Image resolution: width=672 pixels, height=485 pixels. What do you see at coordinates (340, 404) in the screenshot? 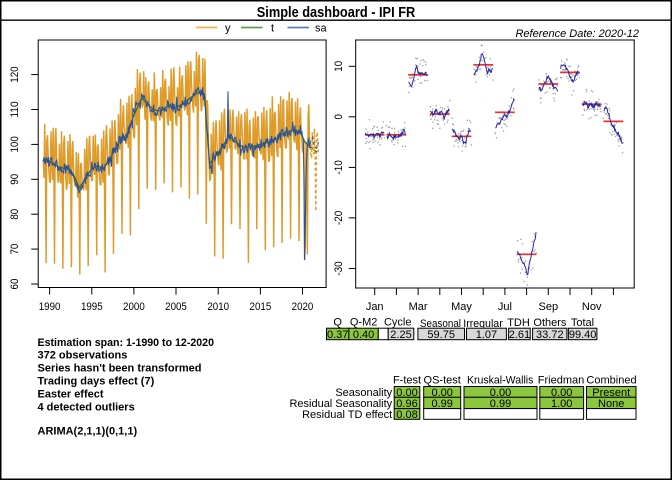
I see `svg-text: Residual Seasonality` at bounding box center [340, 404].